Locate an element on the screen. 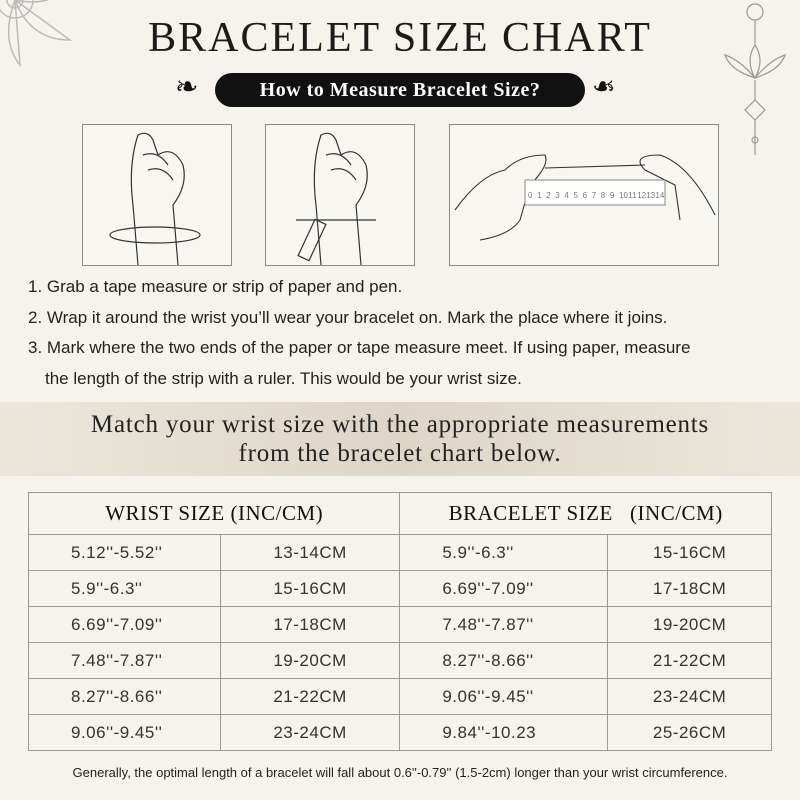  wrist-wrap-illustration is located at coordinates (157, 195).